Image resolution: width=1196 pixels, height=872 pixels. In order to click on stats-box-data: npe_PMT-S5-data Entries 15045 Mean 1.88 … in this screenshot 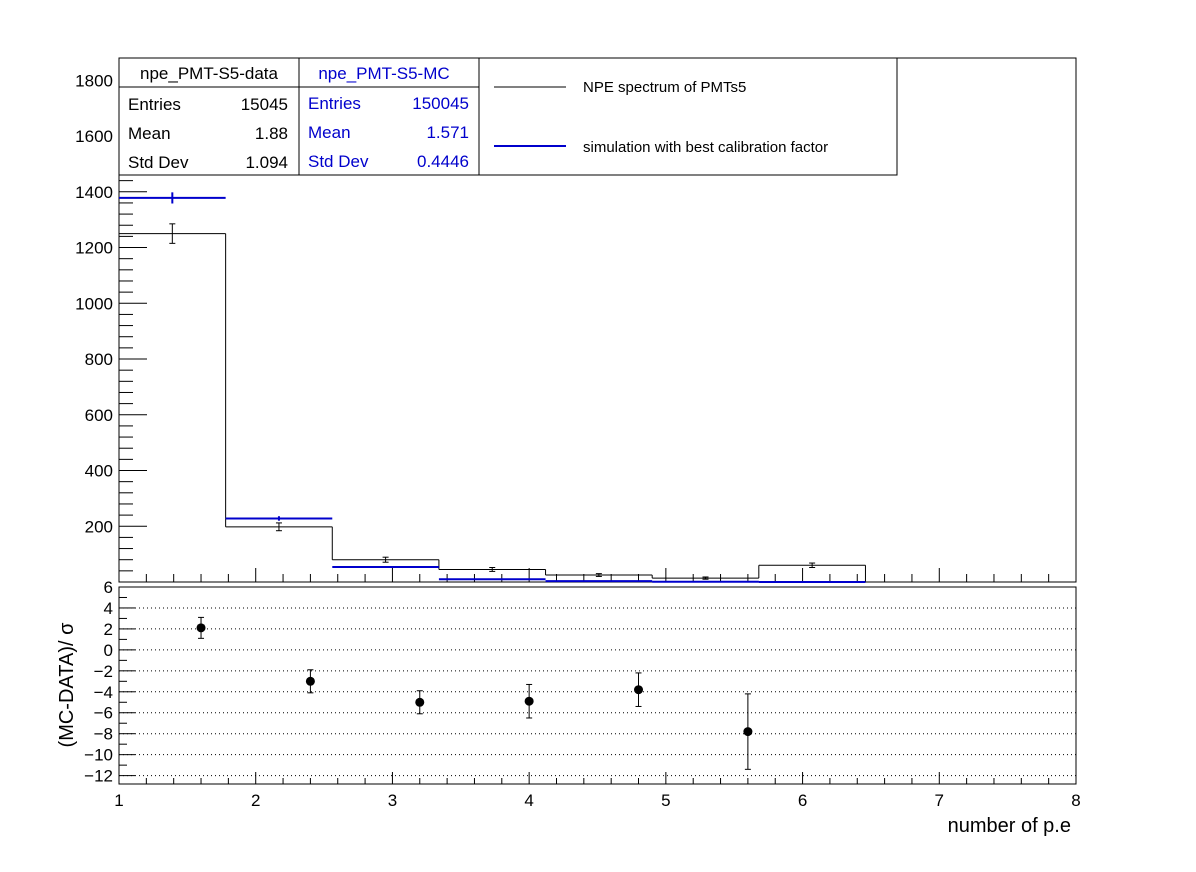, I will do `click(209, 116)`.